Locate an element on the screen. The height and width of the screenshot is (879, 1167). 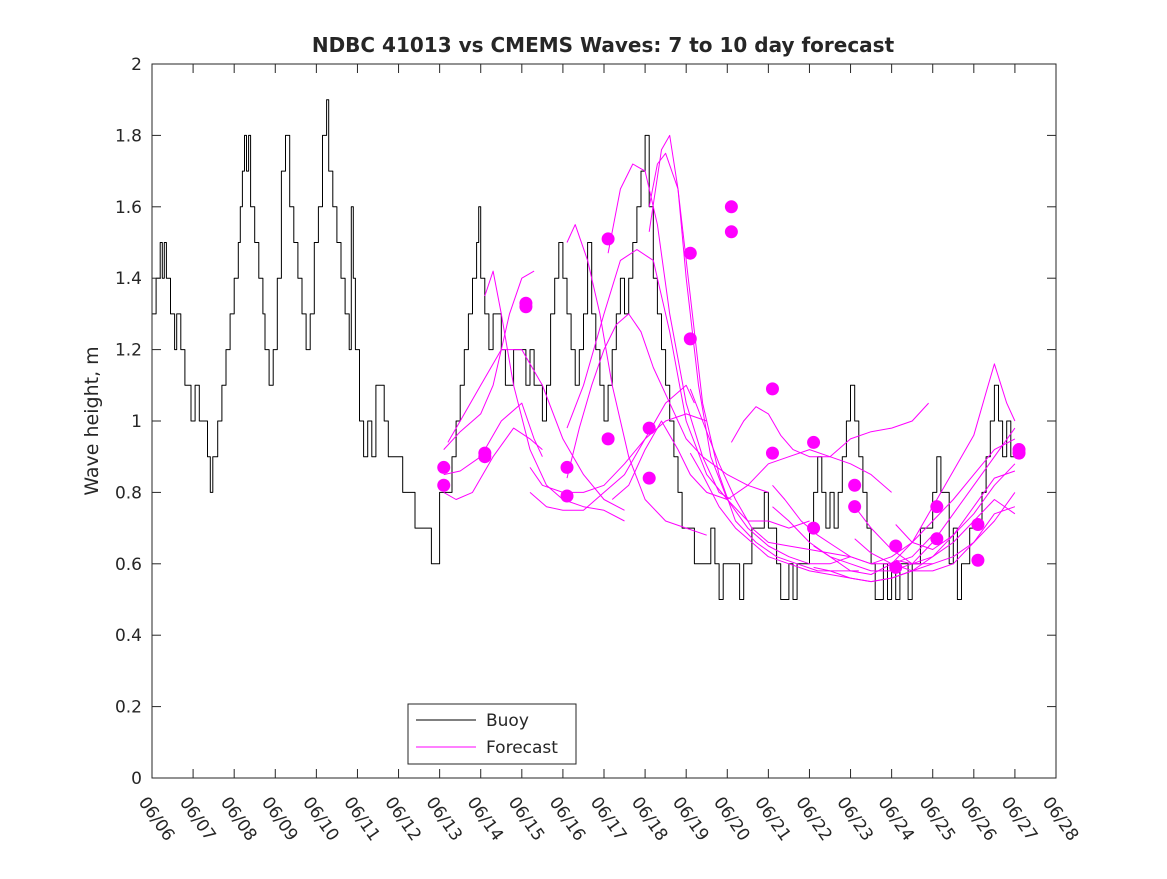
y-tick-label: 0 is located at coordinates (136, 779).